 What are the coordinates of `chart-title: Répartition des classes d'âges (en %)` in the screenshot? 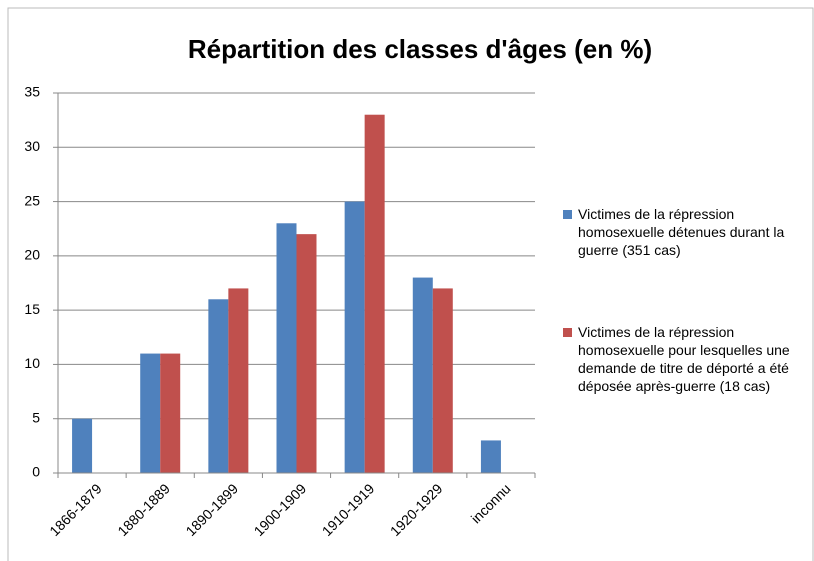 It's located at (420, 49).